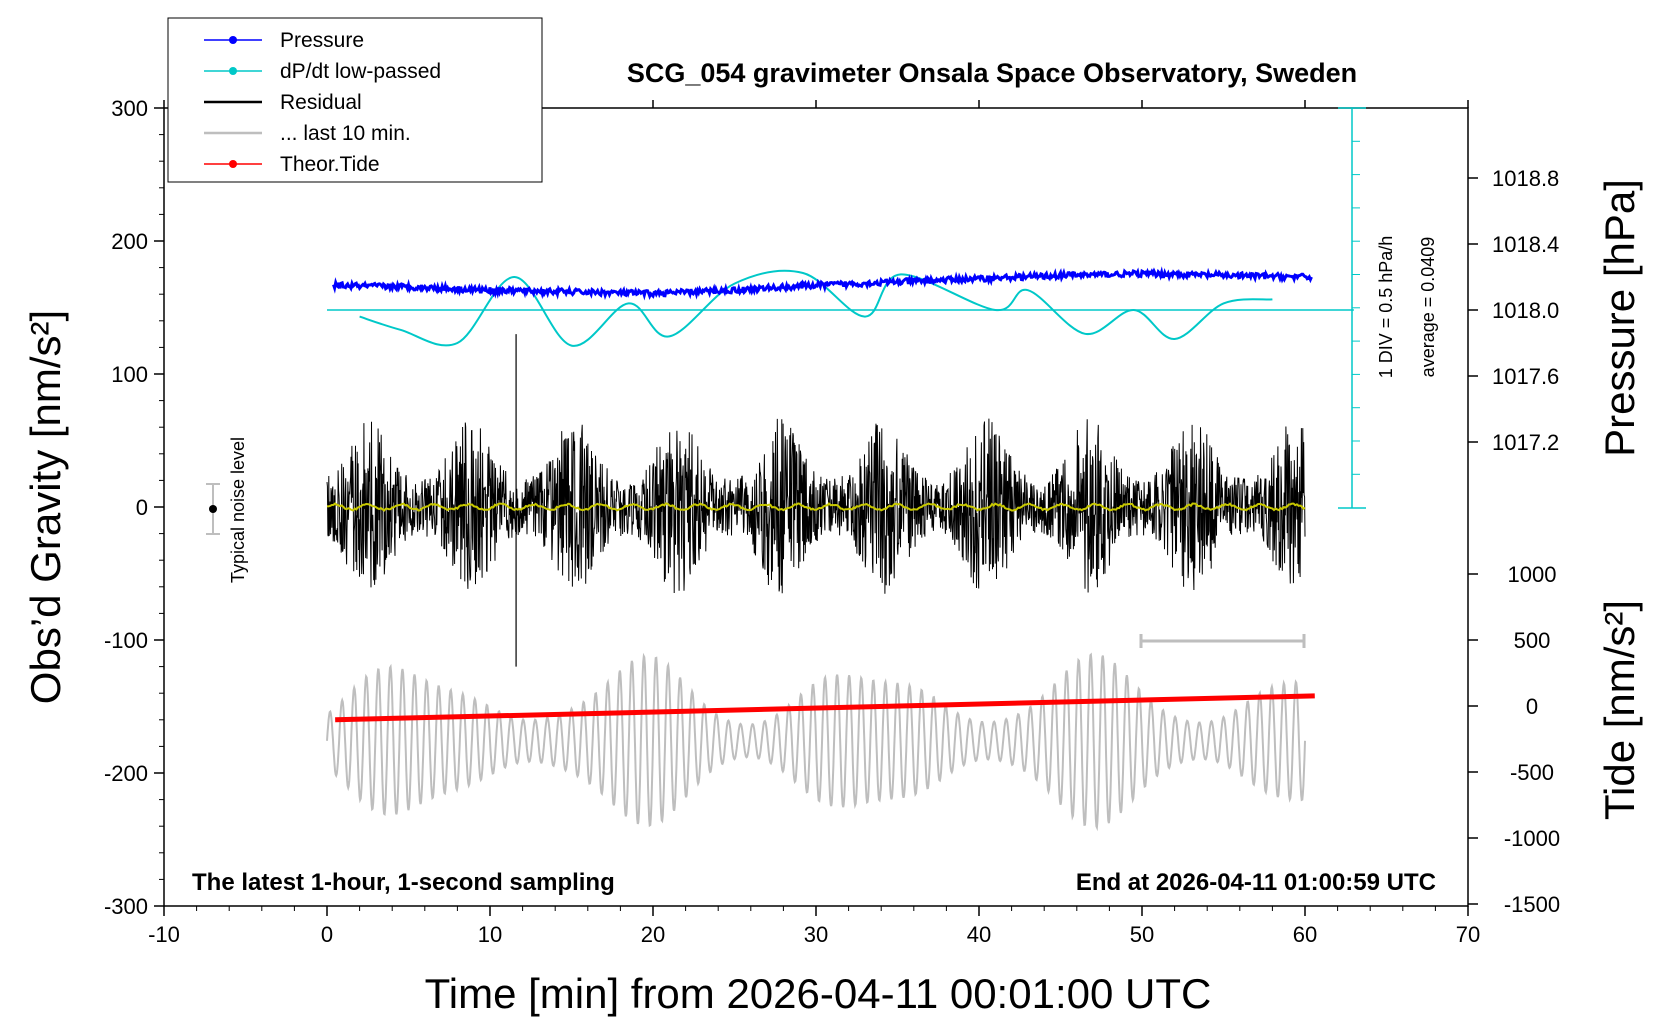 The width and height of the screenshot is (1660, 1025). Describe the element at coordinates (490, 934) in the screenshot. I see `x-tick-label: 10` at that location.